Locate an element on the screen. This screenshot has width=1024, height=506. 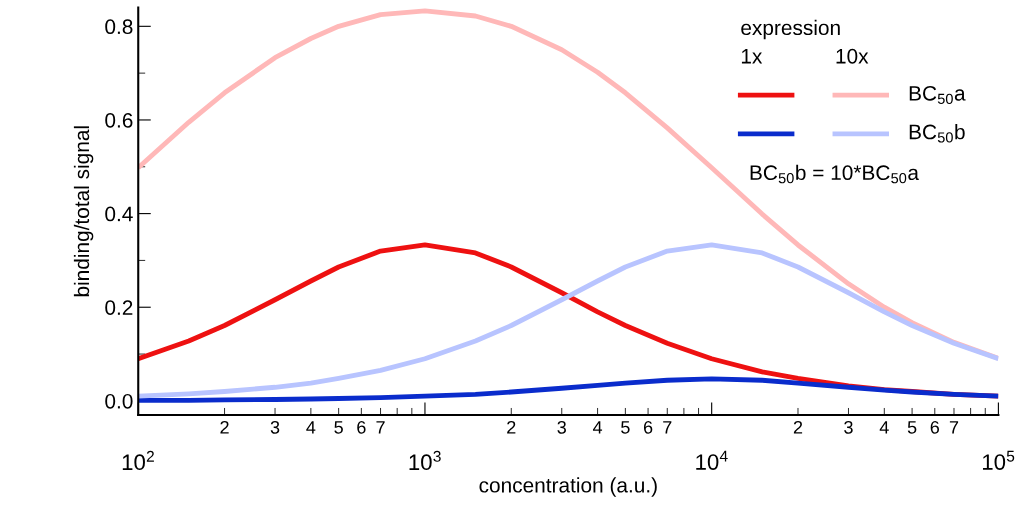
annotation: BC$_{50}$b = 10*BC$_{50}$a is located at coordinates (834, 174).